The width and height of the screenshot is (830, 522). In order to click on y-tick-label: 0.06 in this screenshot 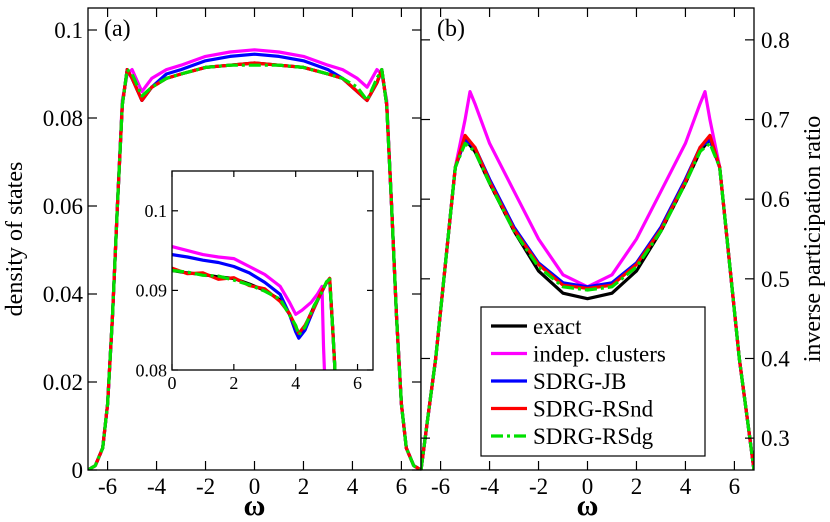, I will do `click(63, 206)`.